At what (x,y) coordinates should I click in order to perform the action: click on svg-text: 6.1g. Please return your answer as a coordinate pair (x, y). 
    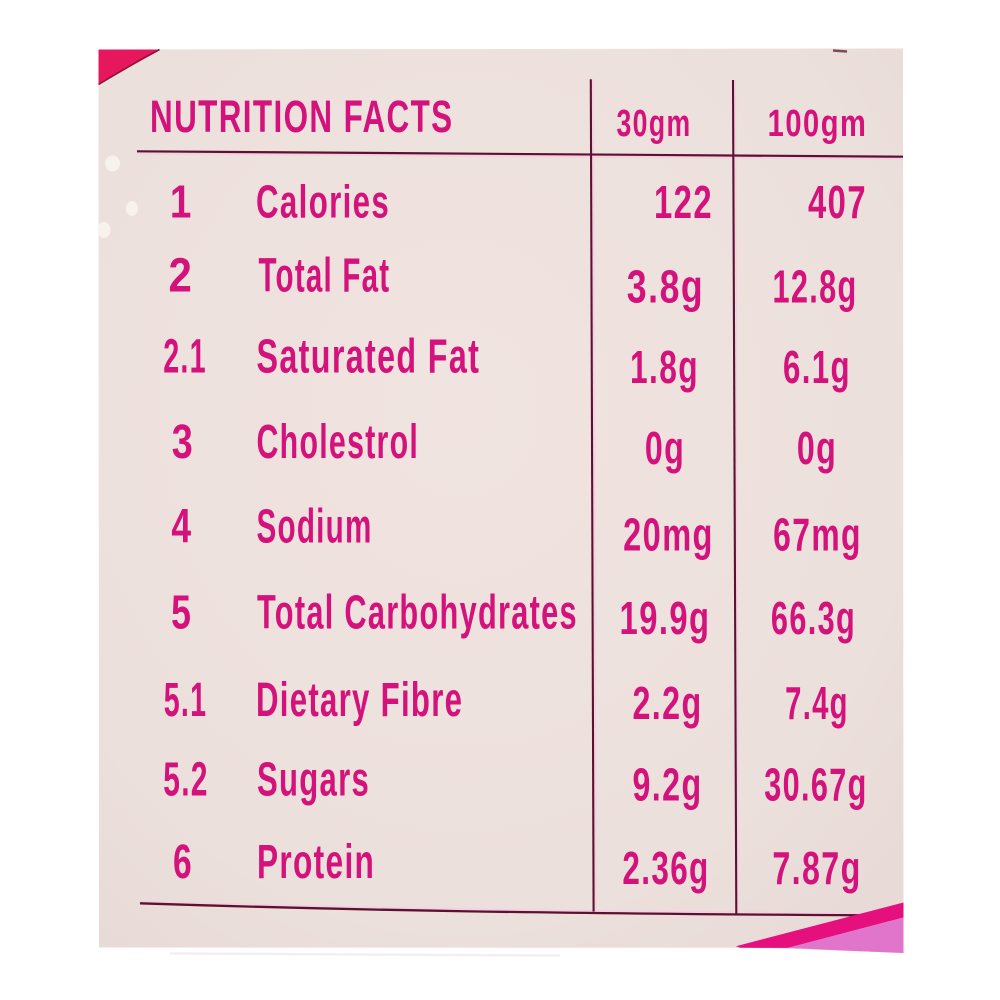
    Looking at the image, I should click on (817, 367).